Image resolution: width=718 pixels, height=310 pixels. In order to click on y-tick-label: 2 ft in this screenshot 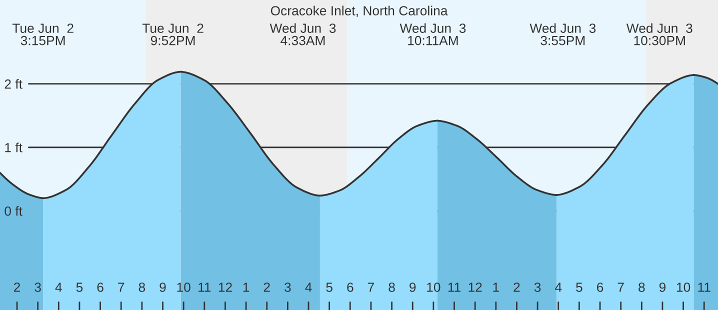, I will do `click(13, 84)`.